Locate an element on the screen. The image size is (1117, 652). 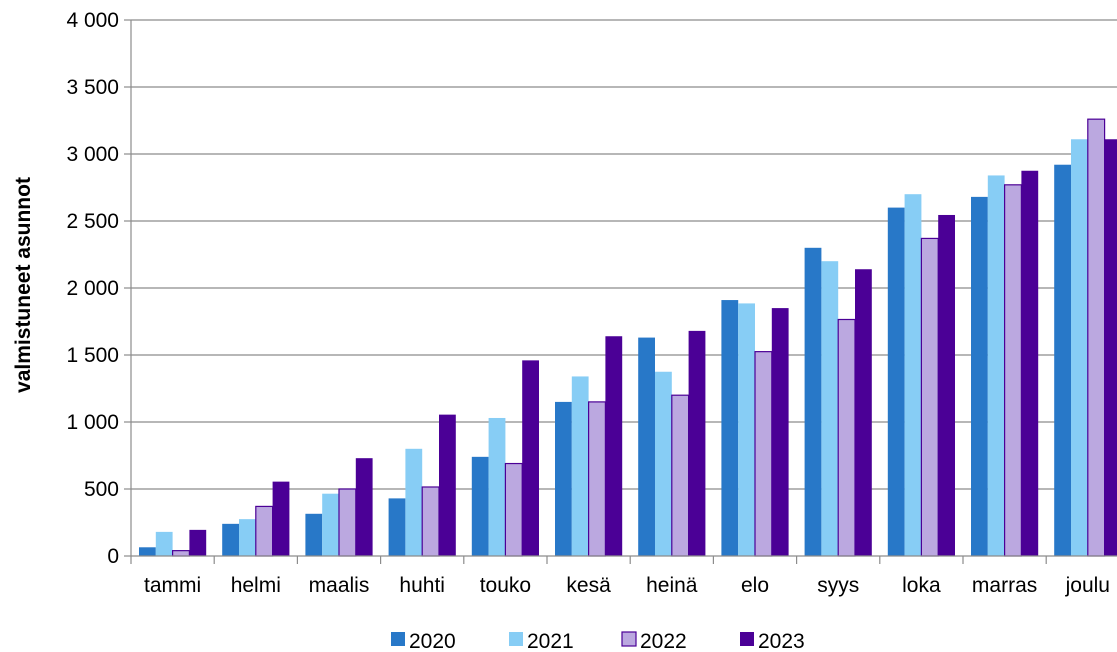
bar-2021-tammi is located at coordinates (164, 543).